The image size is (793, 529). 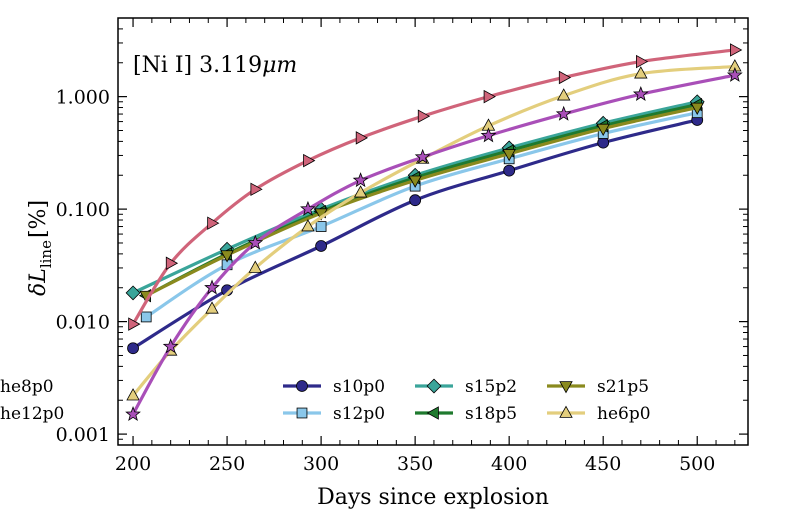 What do you see at coordinates (509, 464) in the screenshot?
I see `x-tick-label: 400` at bounding box center [509, 464].